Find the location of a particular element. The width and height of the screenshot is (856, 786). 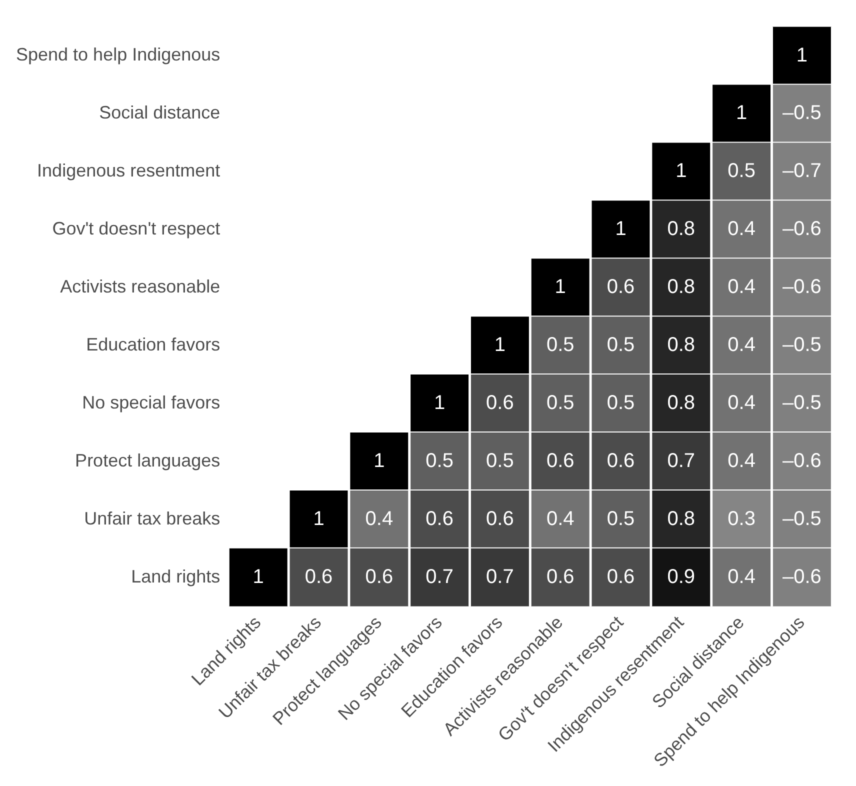

y-tick-label: Education favors is located at coordinates (153, 344).